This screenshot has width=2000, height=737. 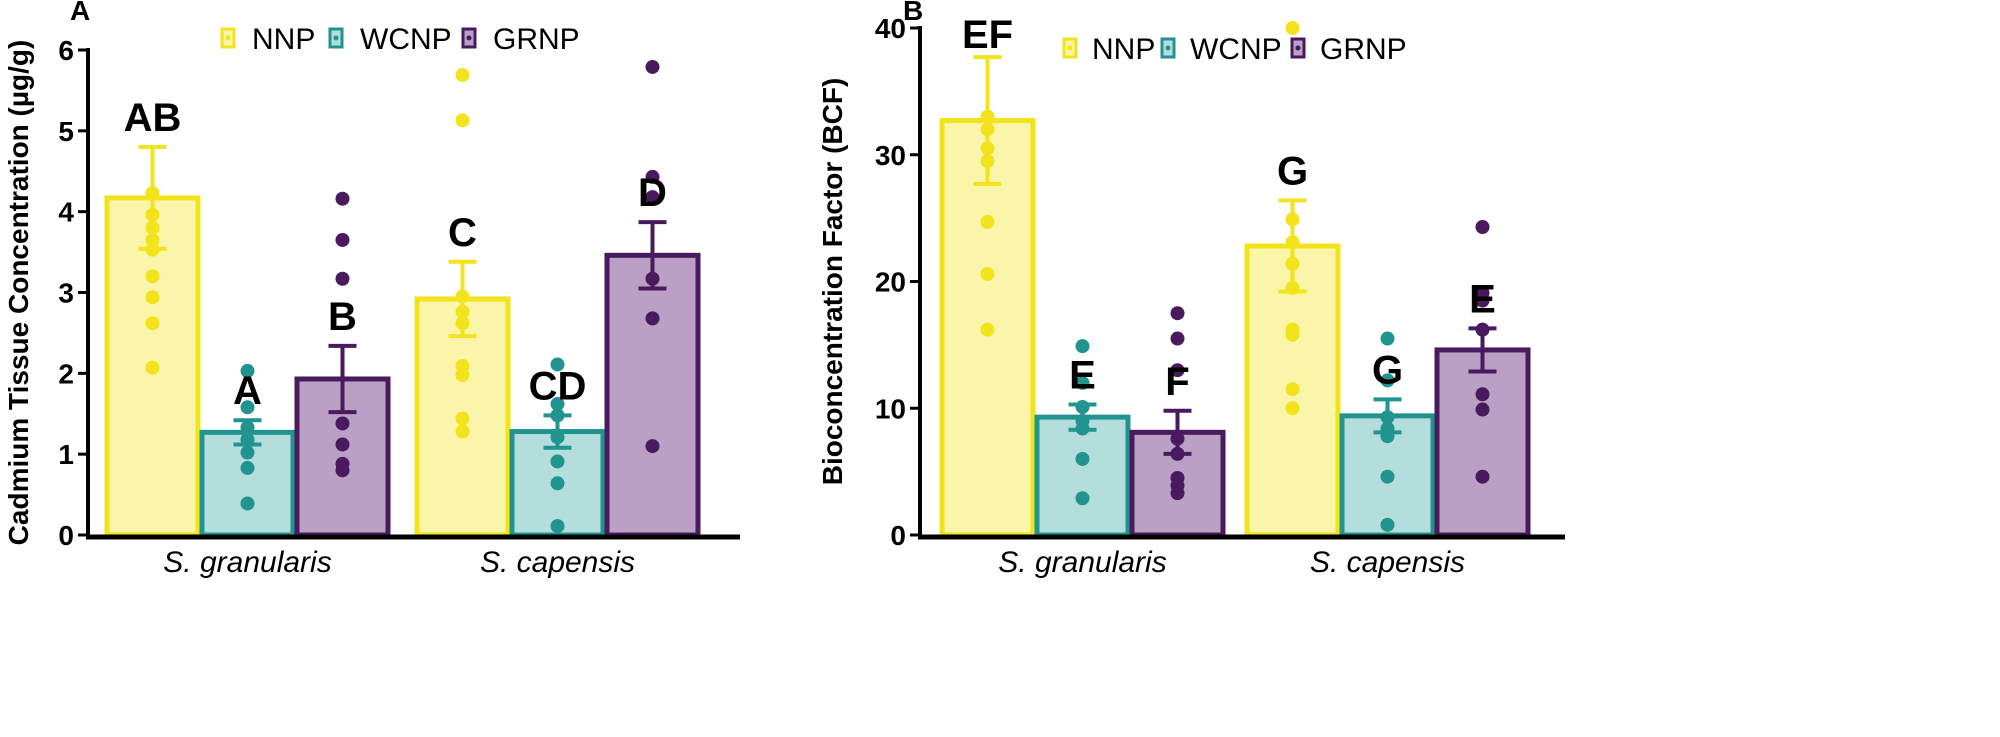 I want to click on y-tick-label-B-0: 0, so click(x=898, y=535).